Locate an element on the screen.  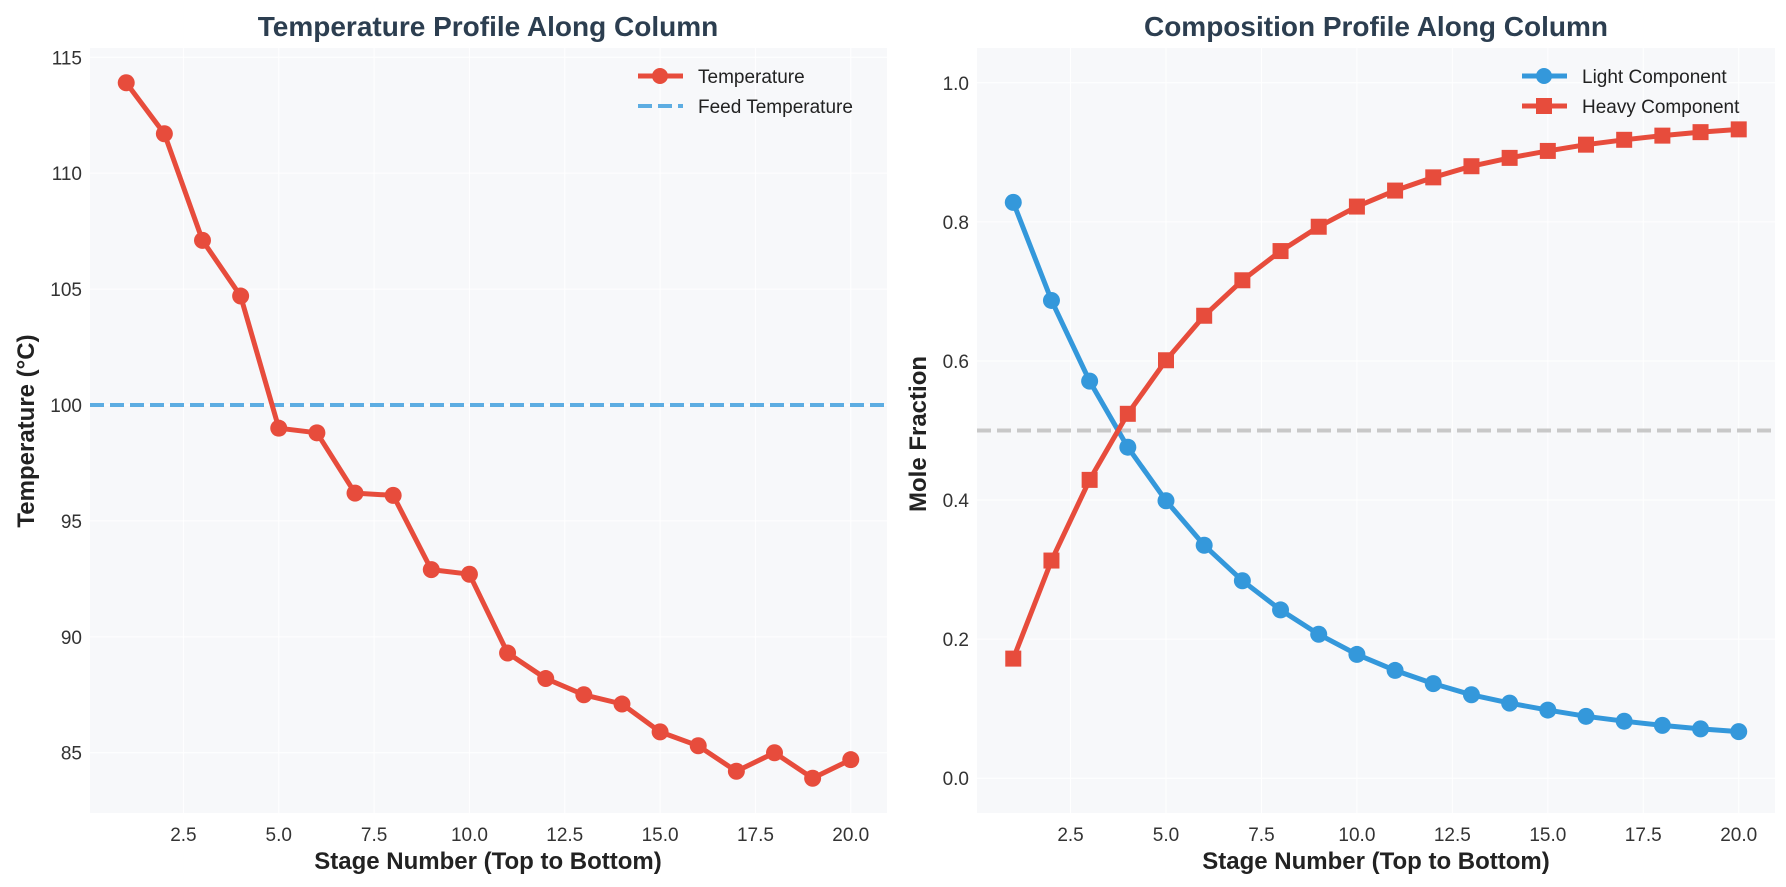
legend-item-temperature: Temperature is located at coordinates (721, 77).